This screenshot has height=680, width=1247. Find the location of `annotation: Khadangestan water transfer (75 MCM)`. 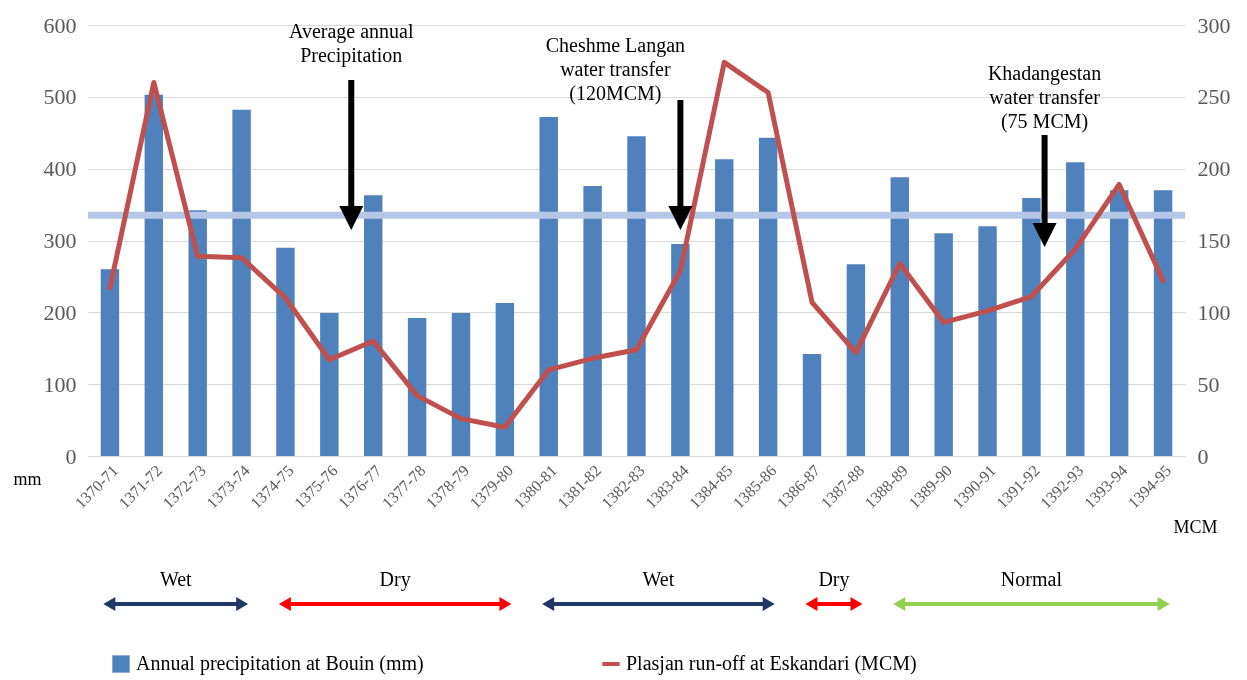

annotation: Khadangestan water transfer (75 MCM) is located at coordinates (1044, 97).